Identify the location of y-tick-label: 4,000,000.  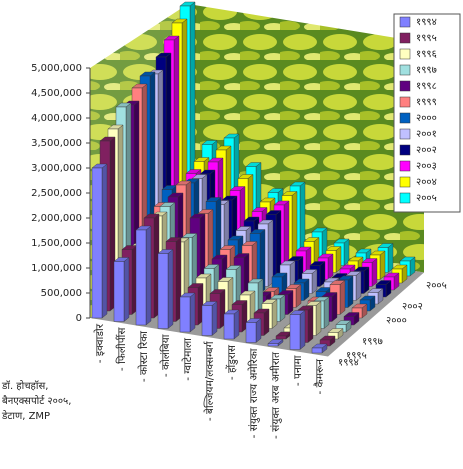
(56, 118).